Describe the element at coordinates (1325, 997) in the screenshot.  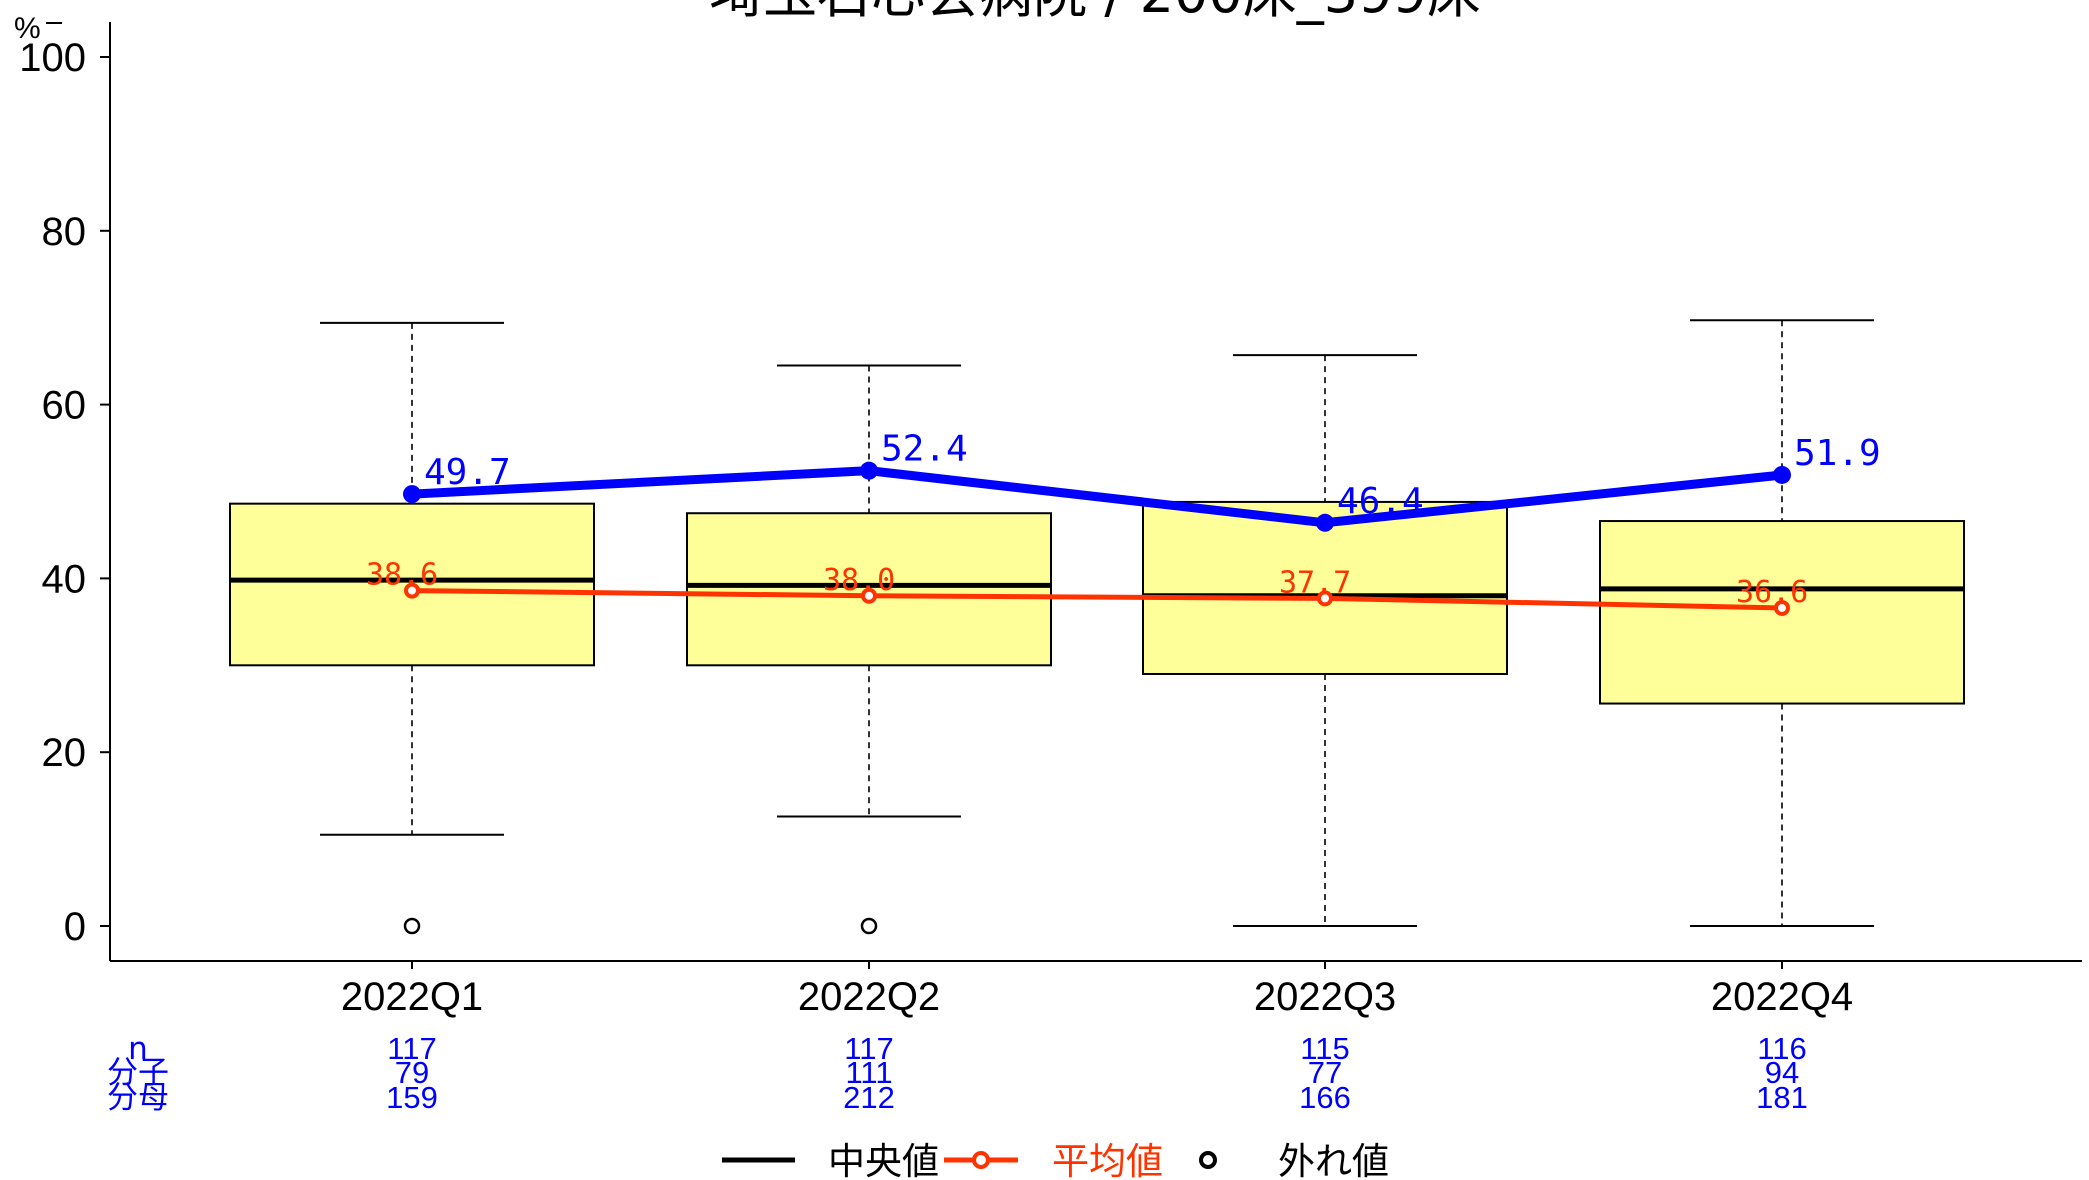
I see `x-tick-label: 2022Q3` at that location.